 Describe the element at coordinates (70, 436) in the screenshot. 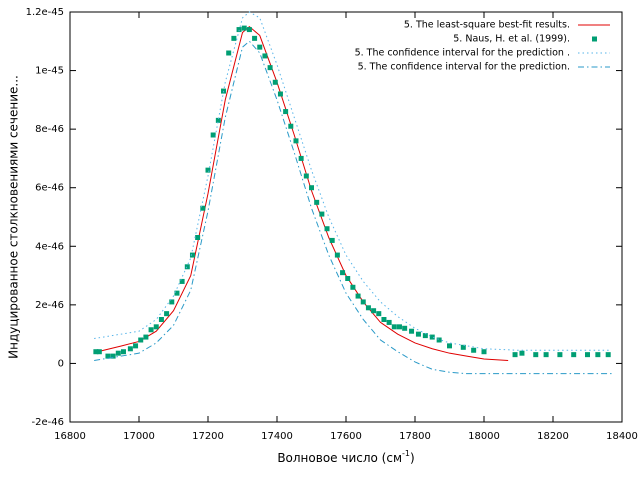

I see `x-tick-label: 16800` at that location.